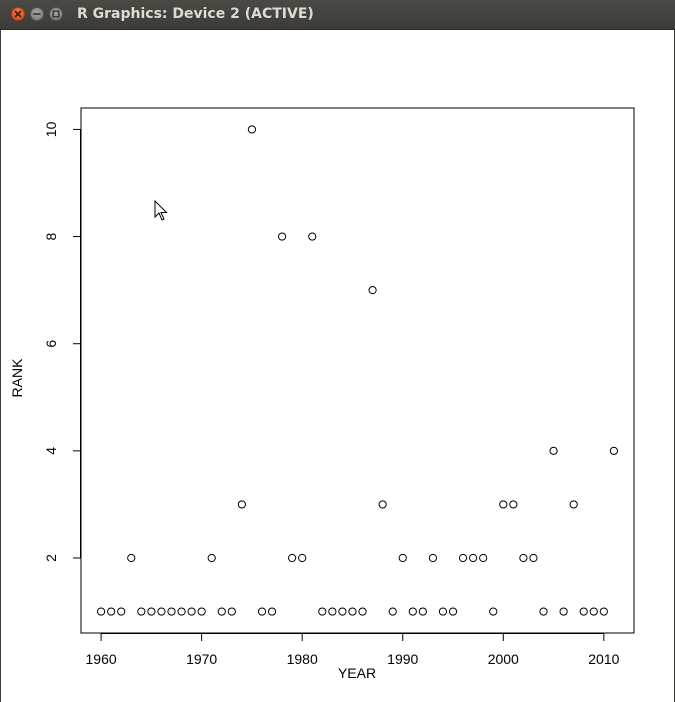 This screenshot has width=675, height=702. What do you see at coordinates (357, 673) in the screenshot?
I see `x-axis-label: YEAR` at bounding box center [357, 673].